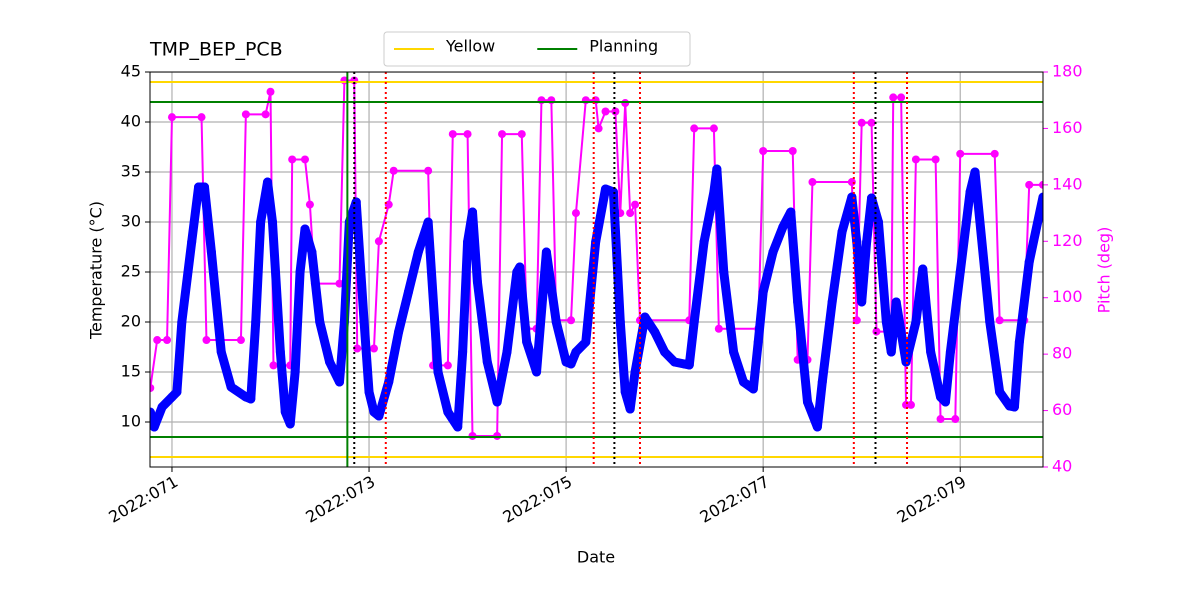  Describe the element at coordinates (623, 46) in the screenshot. I see `legend-label: Planning` at that location.